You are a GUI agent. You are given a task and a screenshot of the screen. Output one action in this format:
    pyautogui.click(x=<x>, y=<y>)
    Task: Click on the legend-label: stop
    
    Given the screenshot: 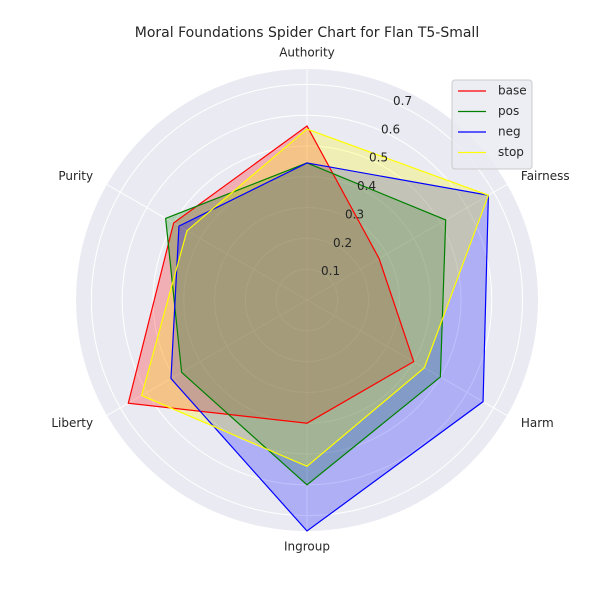 What is the action you would take?
    pyautogui.click(x=511, y=152)
    